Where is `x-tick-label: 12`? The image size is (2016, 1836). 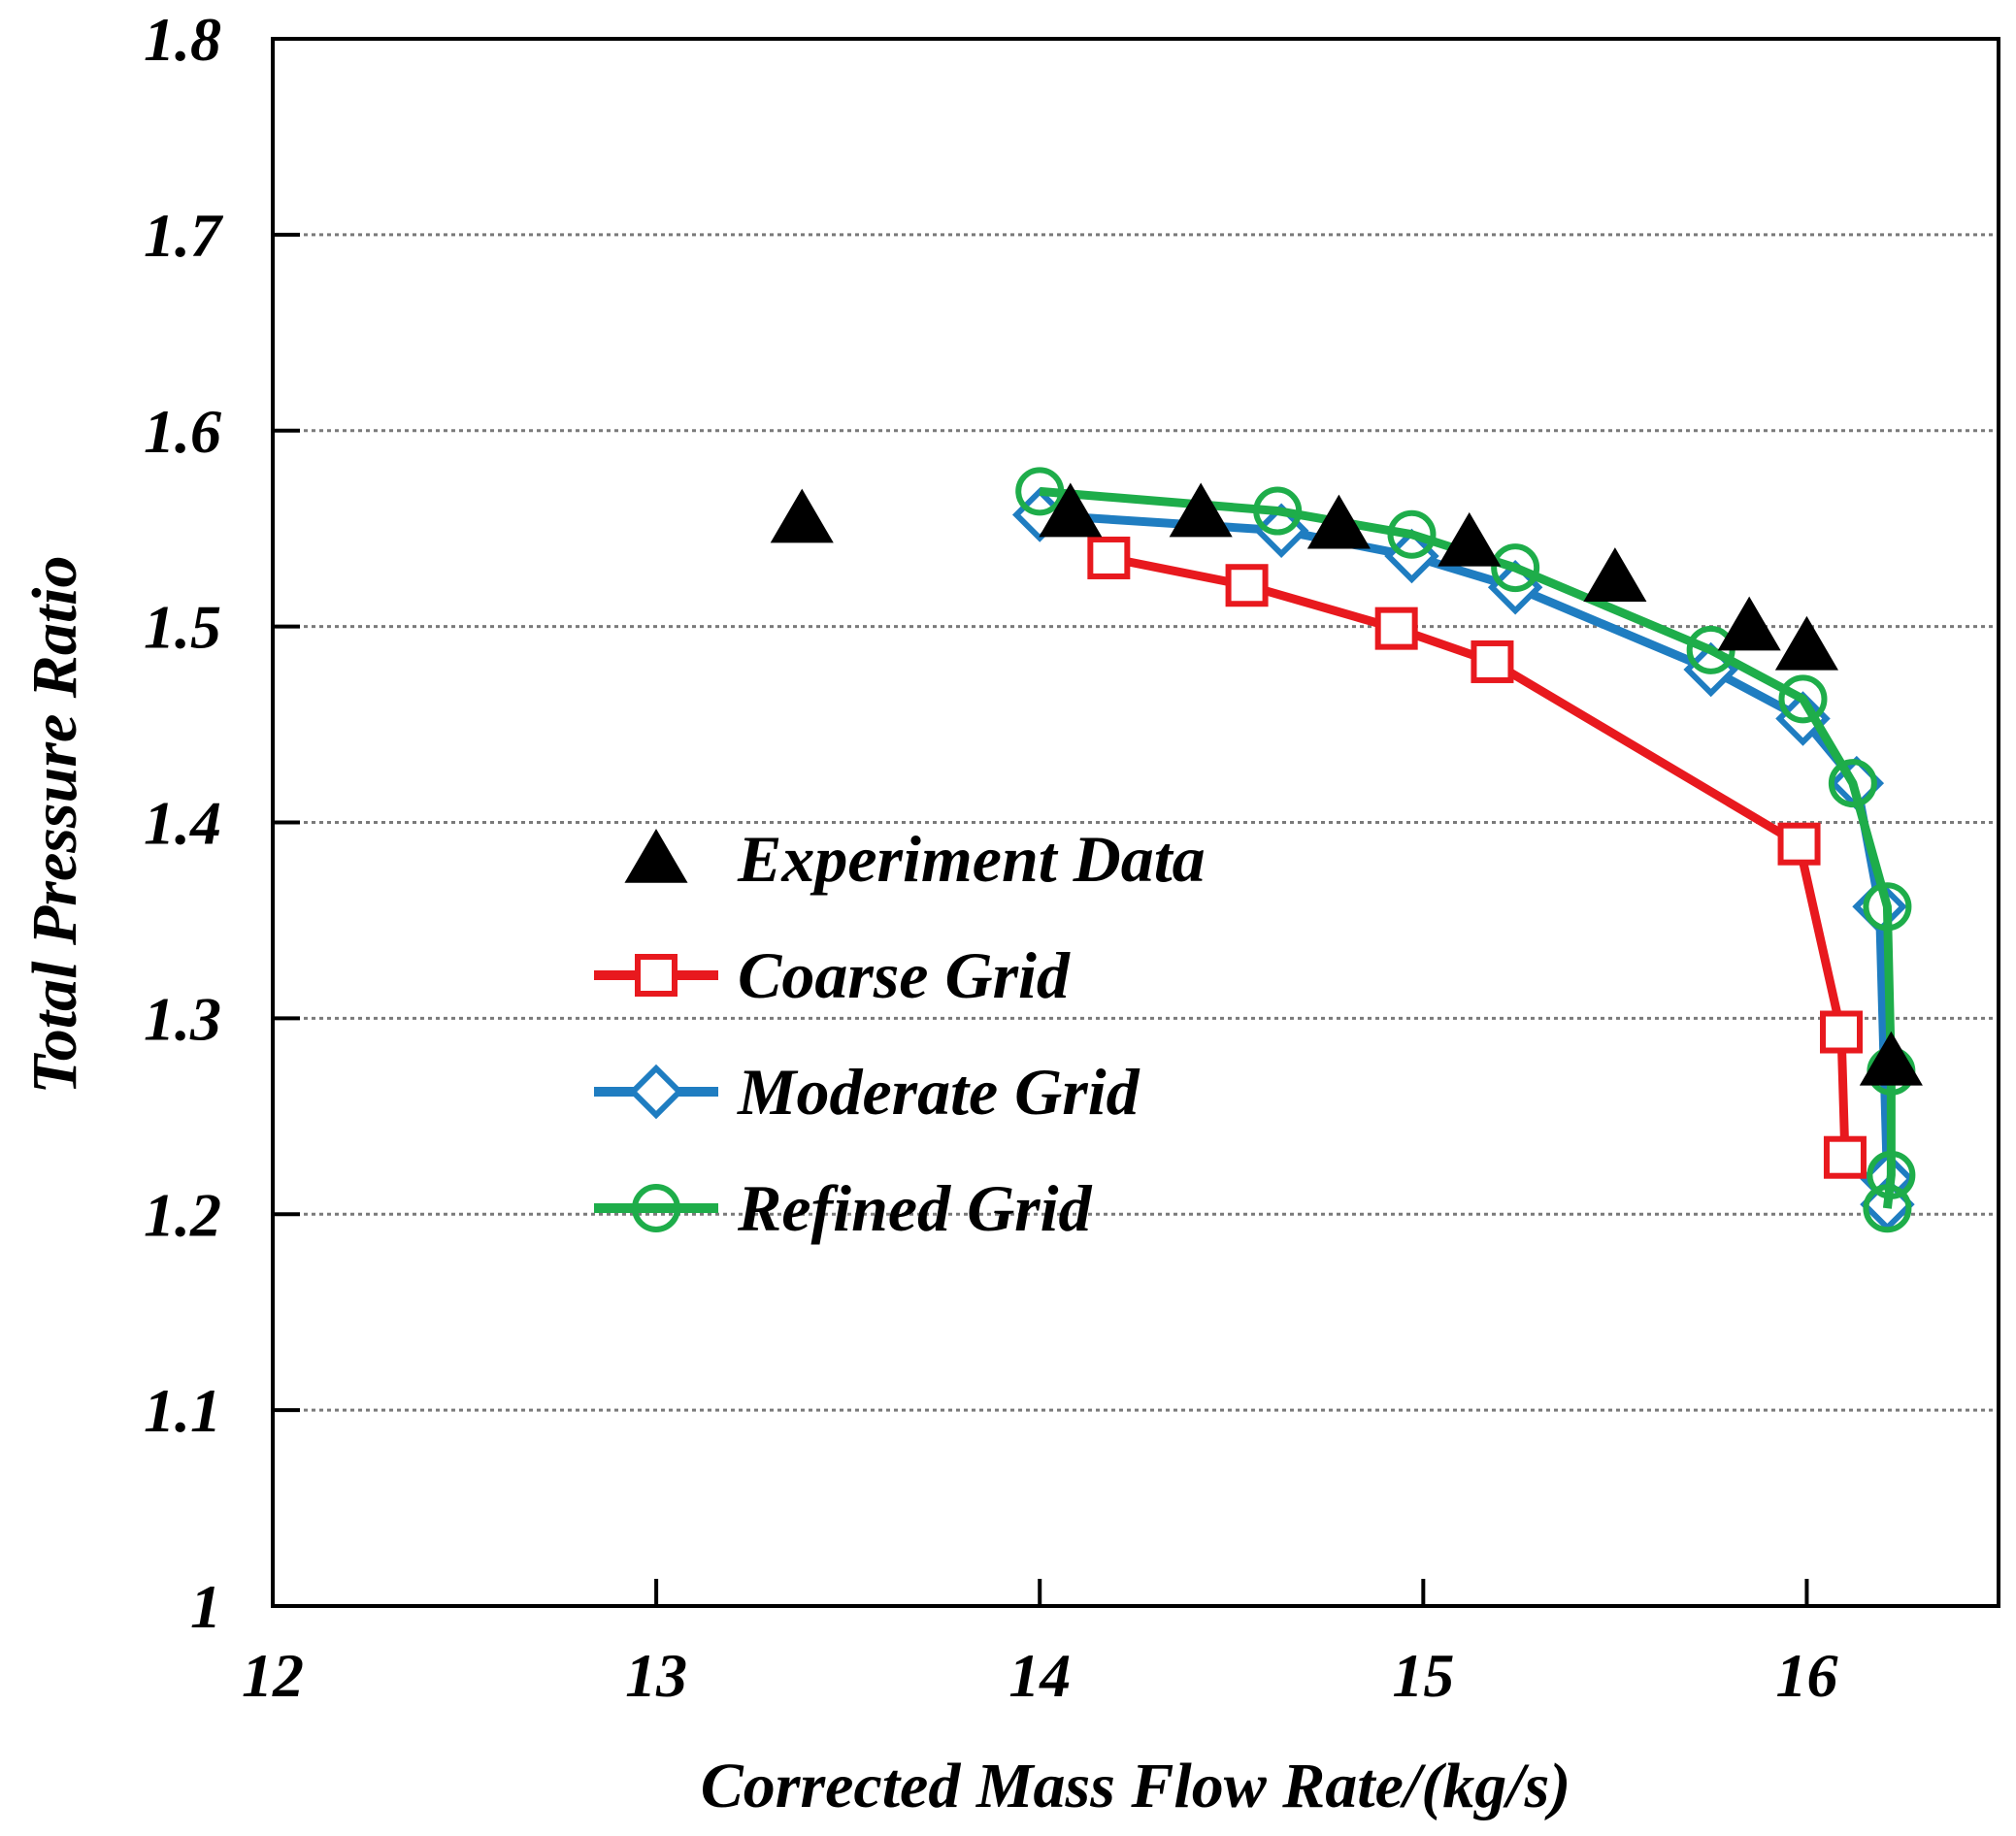 x-tick-label: 12 is located at coordinates (273, 1675).